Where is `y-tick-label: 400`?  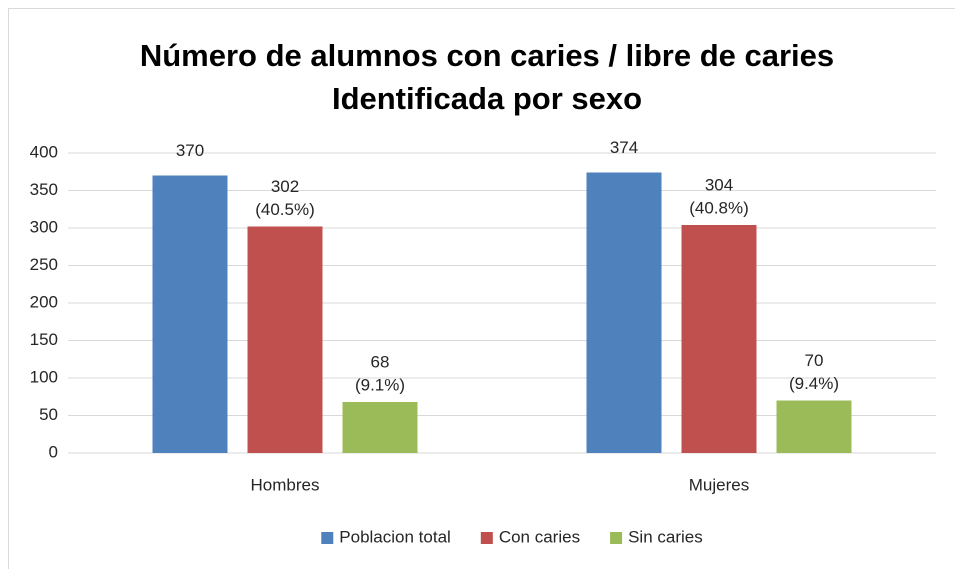 y-tick-label: 400 is located at coordinates (44, 151).